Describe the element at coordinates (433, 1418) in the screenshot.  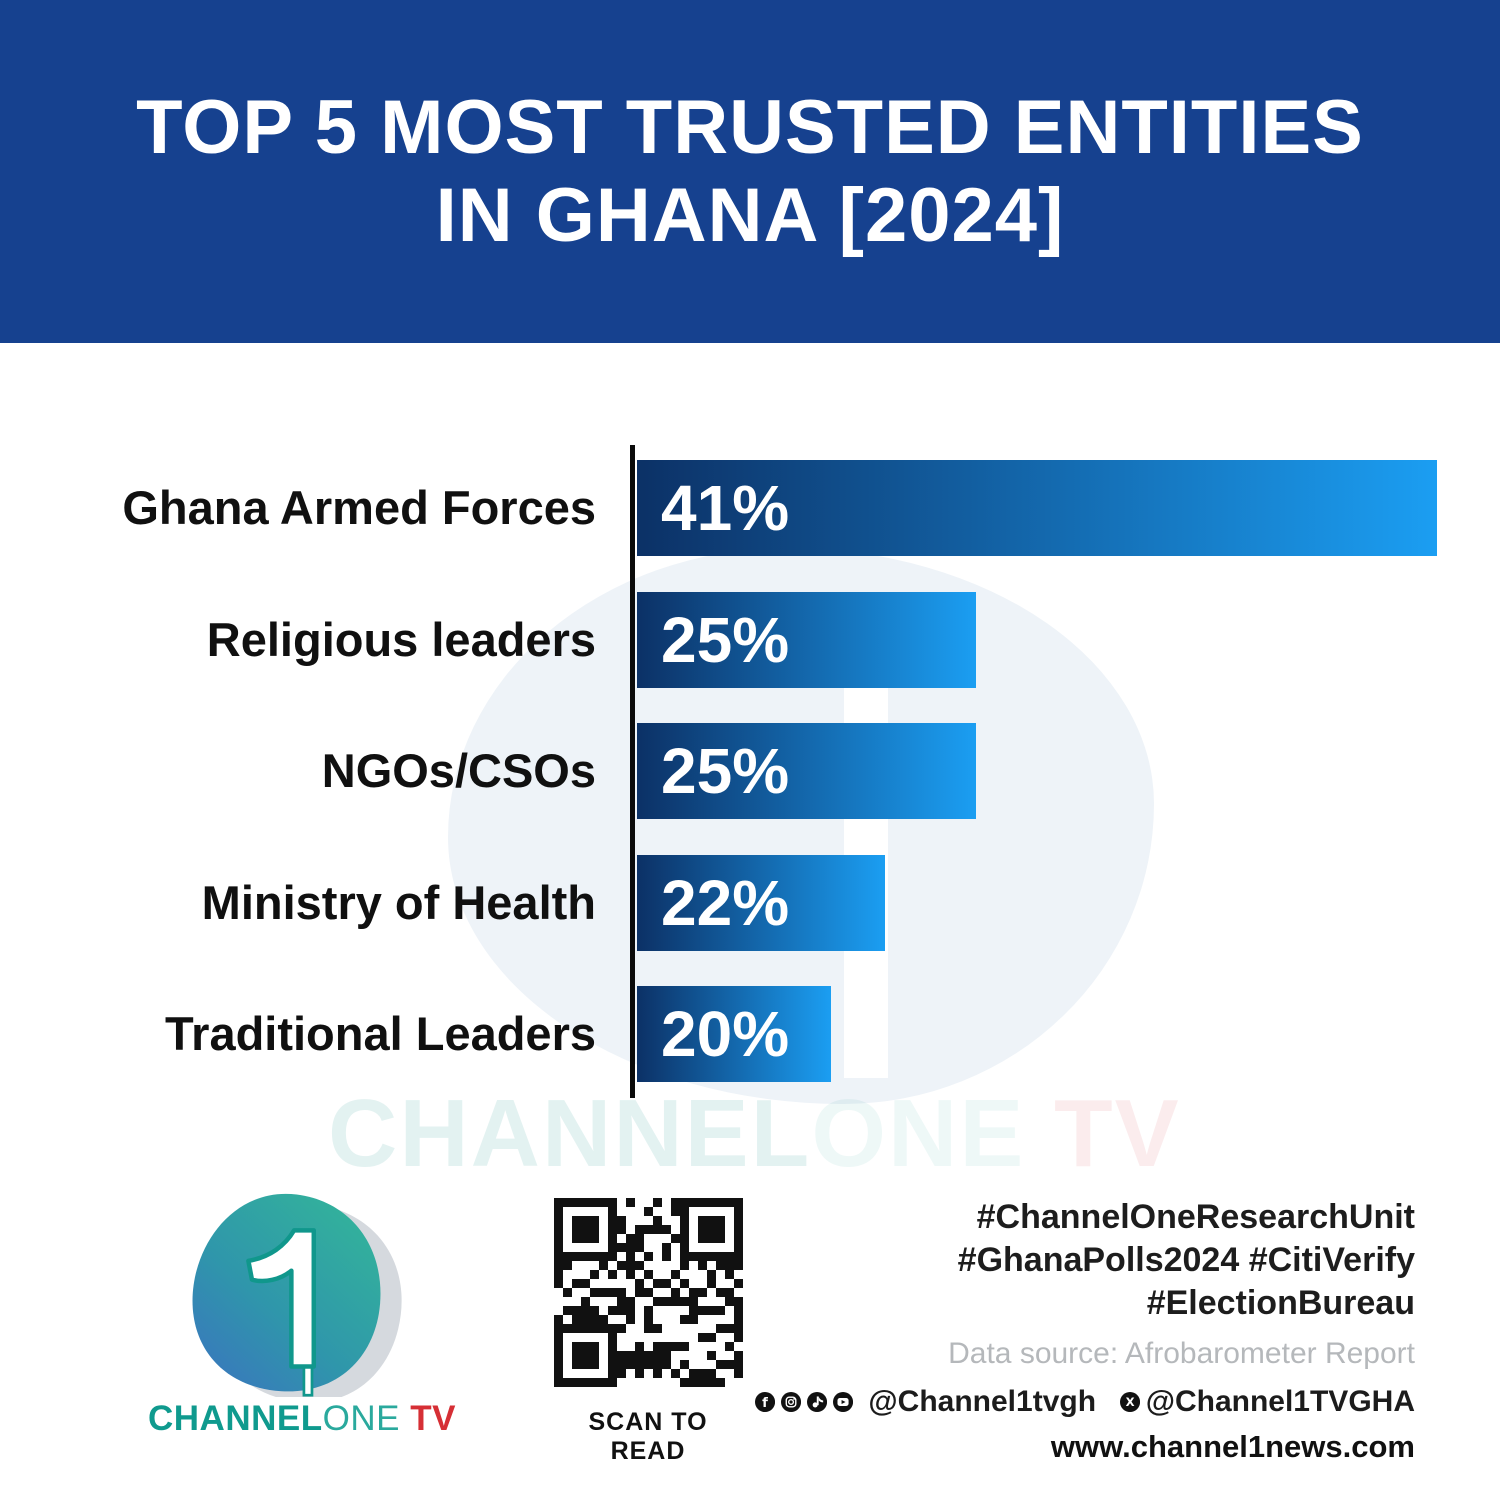
I see `logo-wordmark-tv: TV` at that location.